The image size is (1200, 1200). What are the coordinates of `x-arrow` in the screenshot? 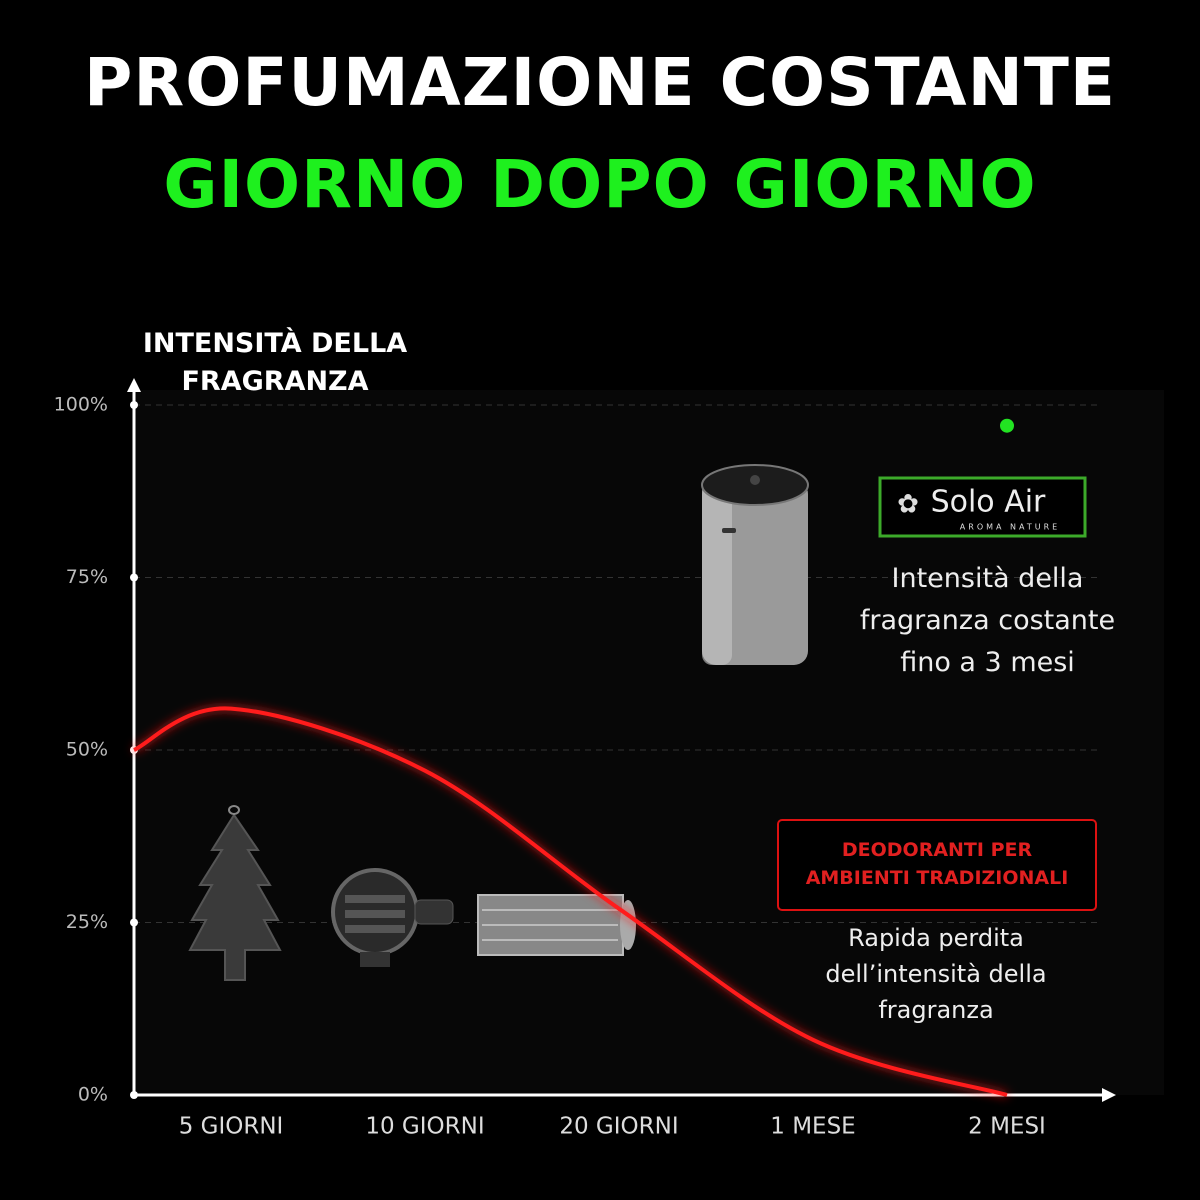 It's located at (1109, 1095).